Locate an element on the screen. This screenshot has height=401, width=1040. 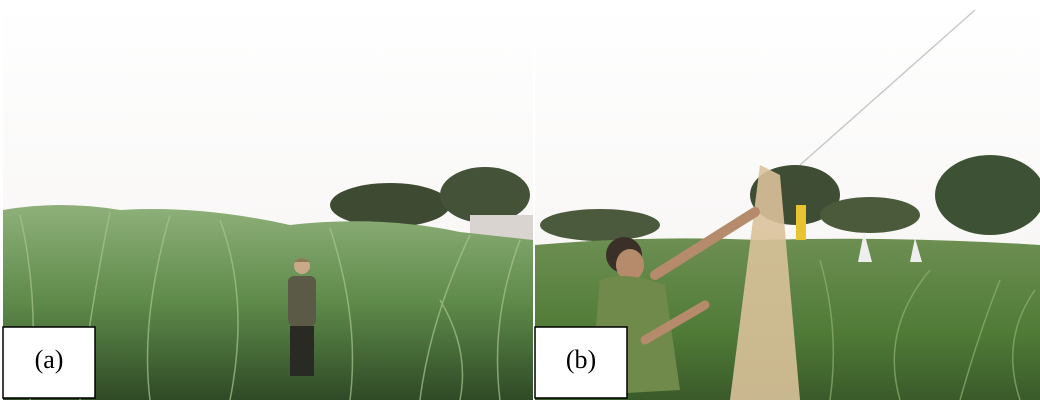
panel-label: (b) is located at coordinates (581, 359).